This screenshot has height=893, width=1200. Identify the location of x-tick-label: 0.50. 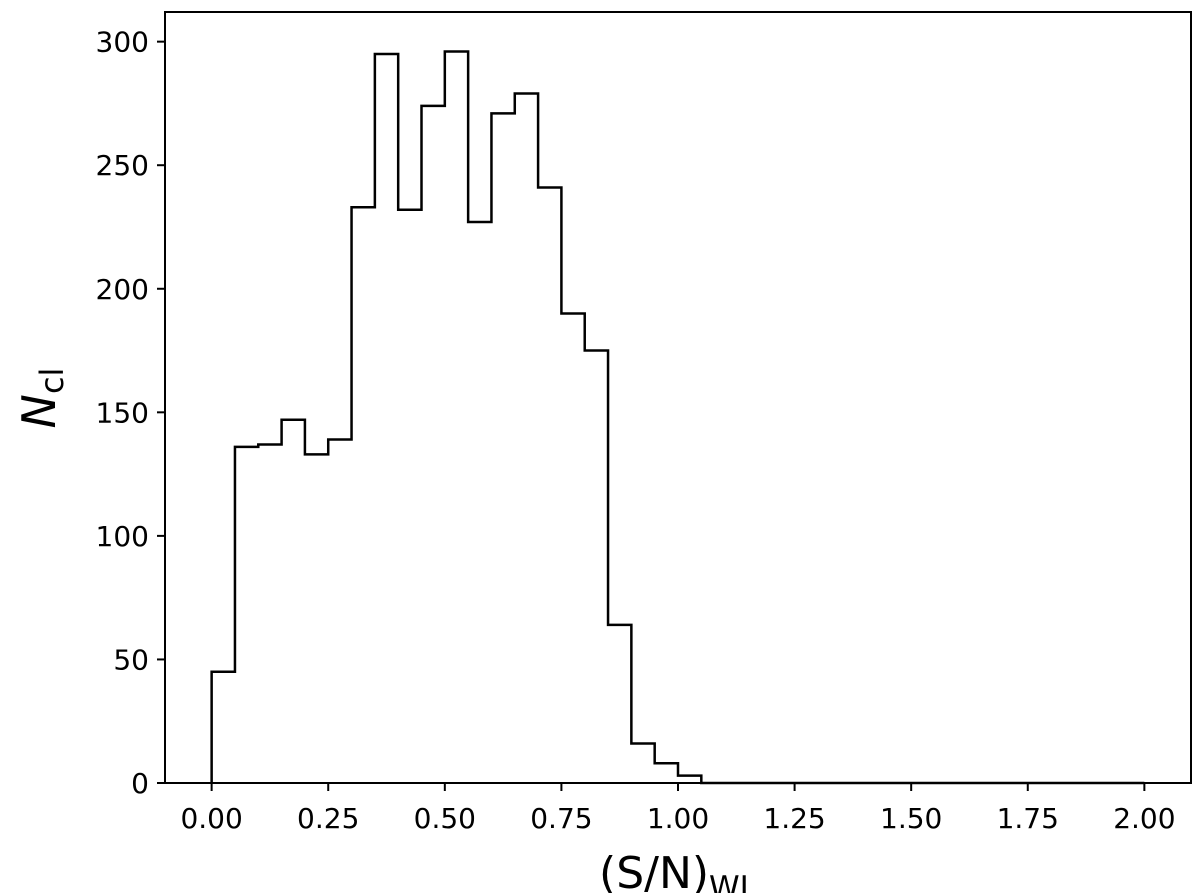
(445, 818).